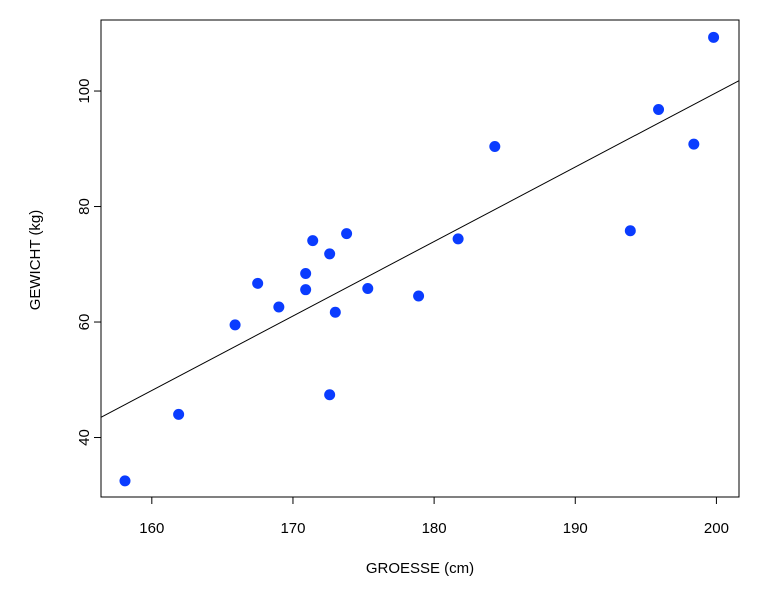 This screenshot has height=597, width=780. What do you see at coordinates (84, 437) in the screenshot?
I see `y-tick-label: 40` at bounding box center [84, 437].